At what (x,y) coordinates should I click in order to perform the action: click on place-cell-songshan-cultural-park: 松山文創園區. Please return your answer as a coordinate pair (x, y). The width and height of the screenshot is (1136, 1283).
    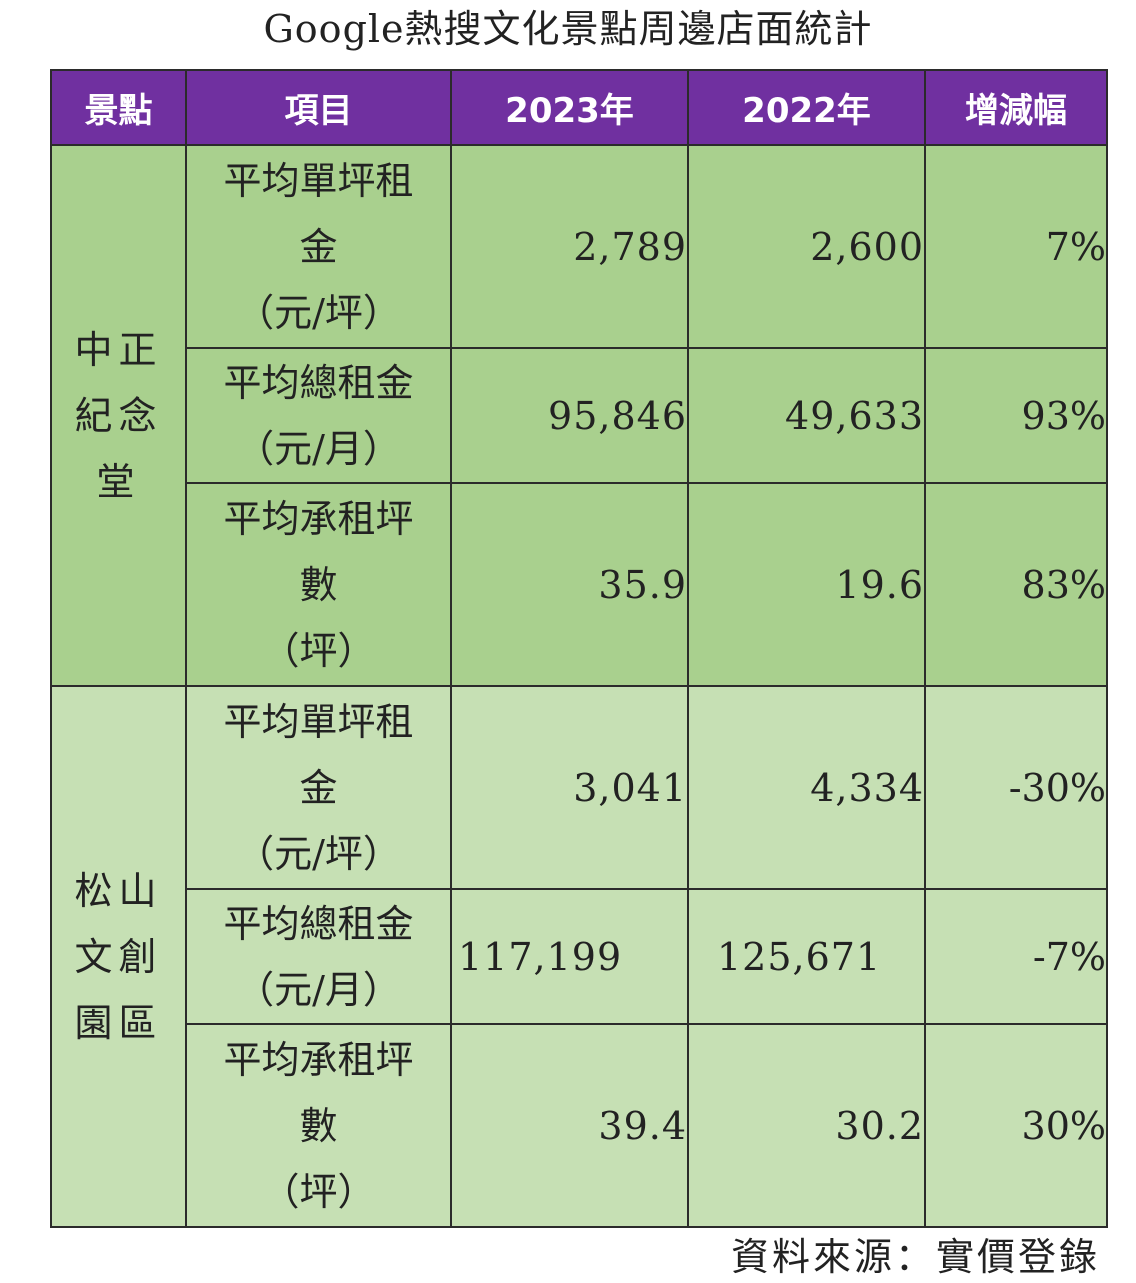
    Looking at the image, I should click on (118, 956).